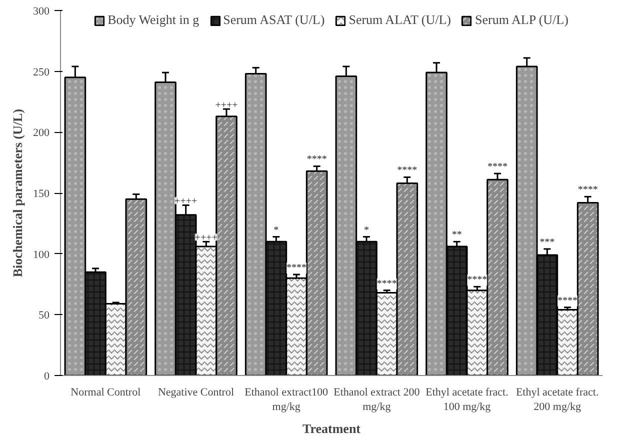 This screenshot has height=444, width=618. What do you see at coordinates (105, 392) in the screenshot?
I see `x-tick-label: Normal Control` at bounding box center [105, 392].